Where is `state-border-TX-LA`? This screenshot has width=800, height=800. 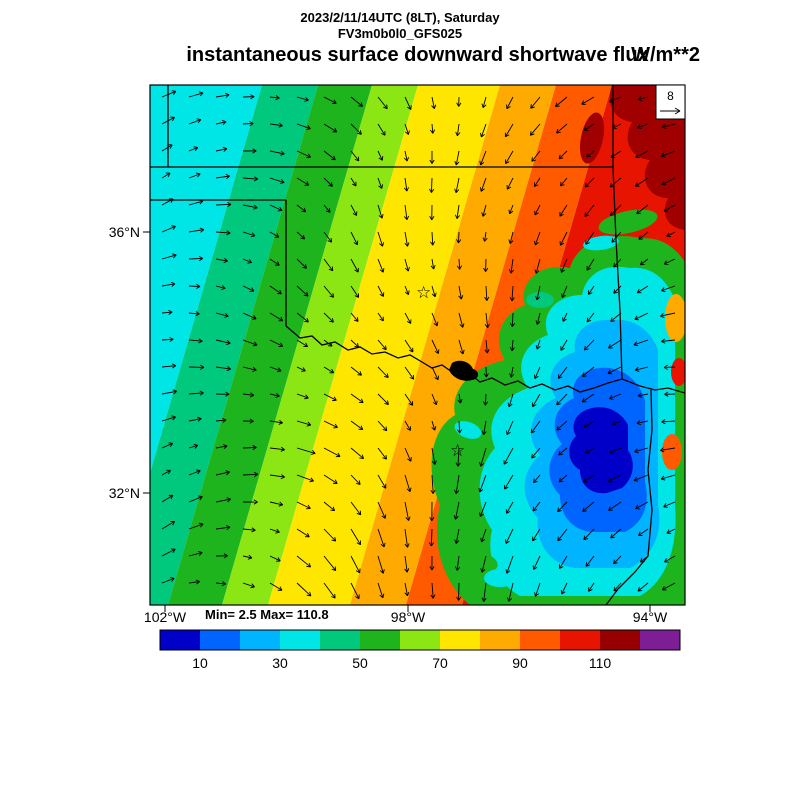
state-border-TX-LA is located at coordinates (629, 497).